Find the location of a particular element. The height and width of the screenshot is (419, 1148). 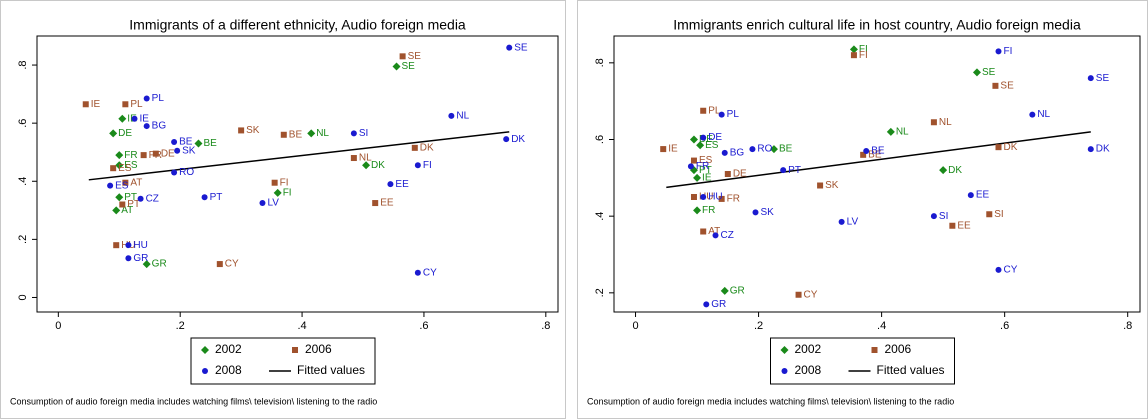

x-tick-label: .6 is located at coordinates (1004, 326).